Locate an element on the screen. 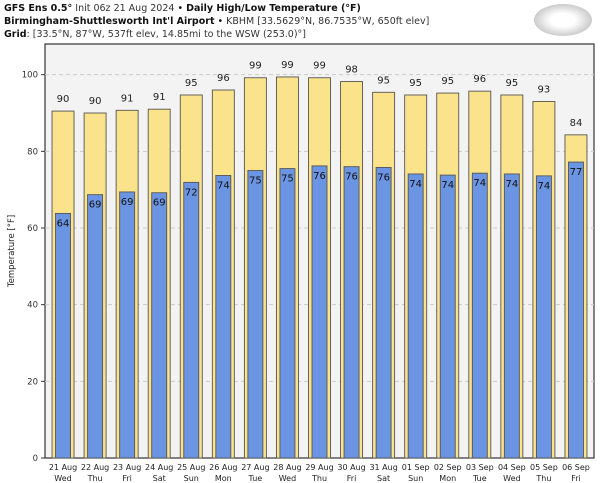 This screenshot has width=600, height=483. x-tick-label: 25 Aug is located at coordinates (191, 467).